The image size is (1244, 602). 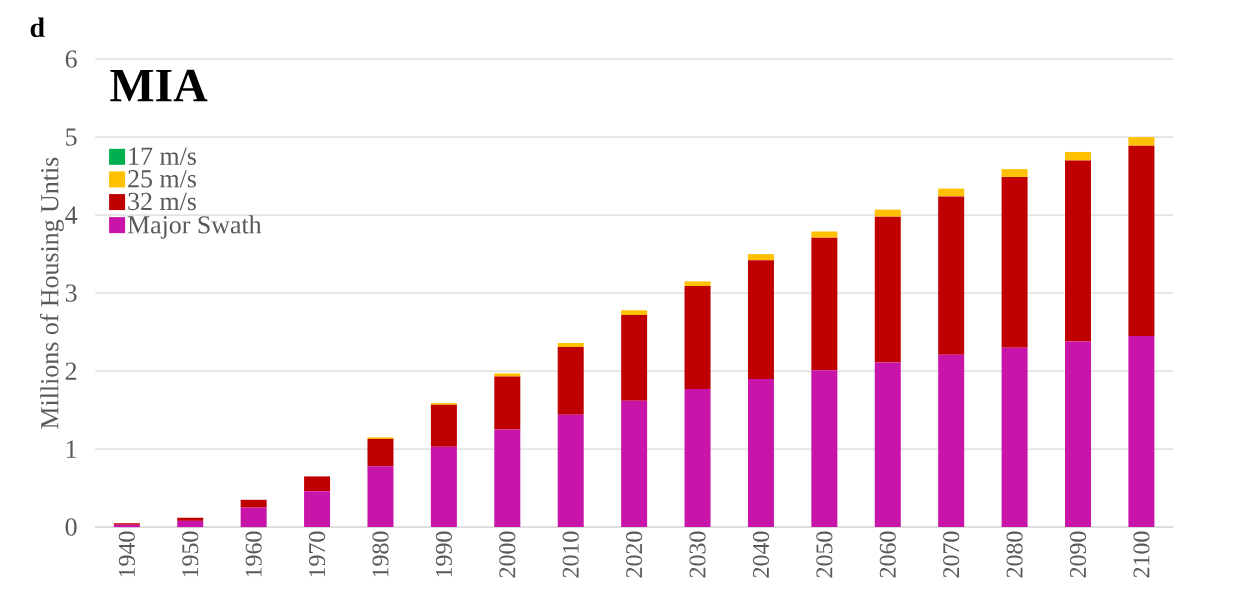 I want to click on x-tick-label: 1970, so click(x=317, y=554).